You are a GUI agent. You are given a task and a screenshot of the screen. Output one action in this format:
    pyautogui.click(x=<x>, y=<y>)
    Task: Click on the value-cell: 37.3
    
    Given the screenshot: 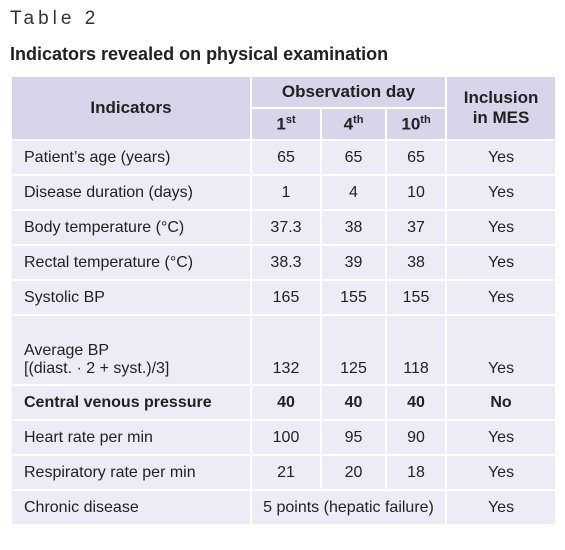 What is the action you would take?
    pyautogui.click(x=286, y=227)
    